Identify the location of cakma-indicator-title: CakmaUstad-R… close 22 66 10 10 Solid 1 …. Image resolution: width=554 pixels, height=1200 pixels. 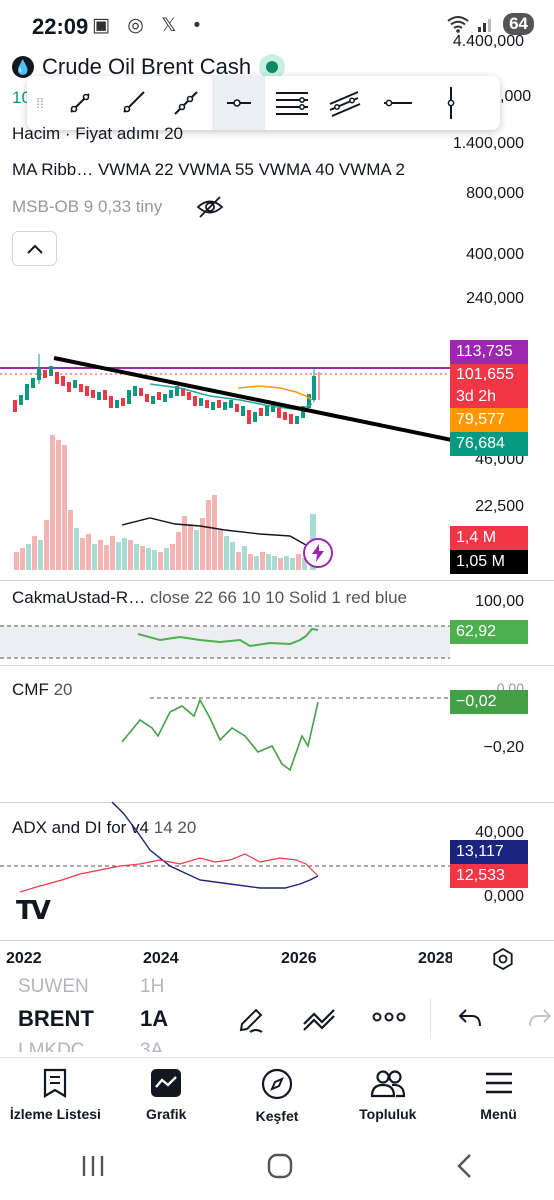
(209, 598).